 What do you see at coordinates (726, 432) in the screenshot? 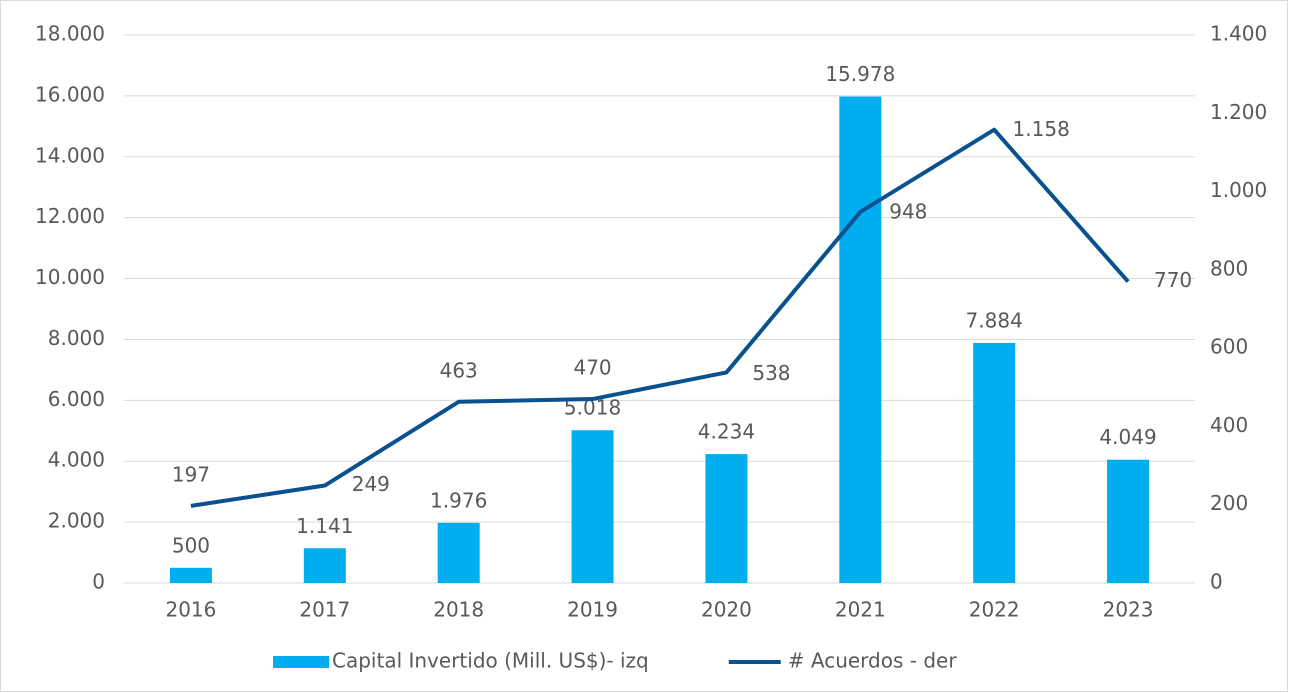
I see `data-label: 4.234` at bounding box center [726, 432].